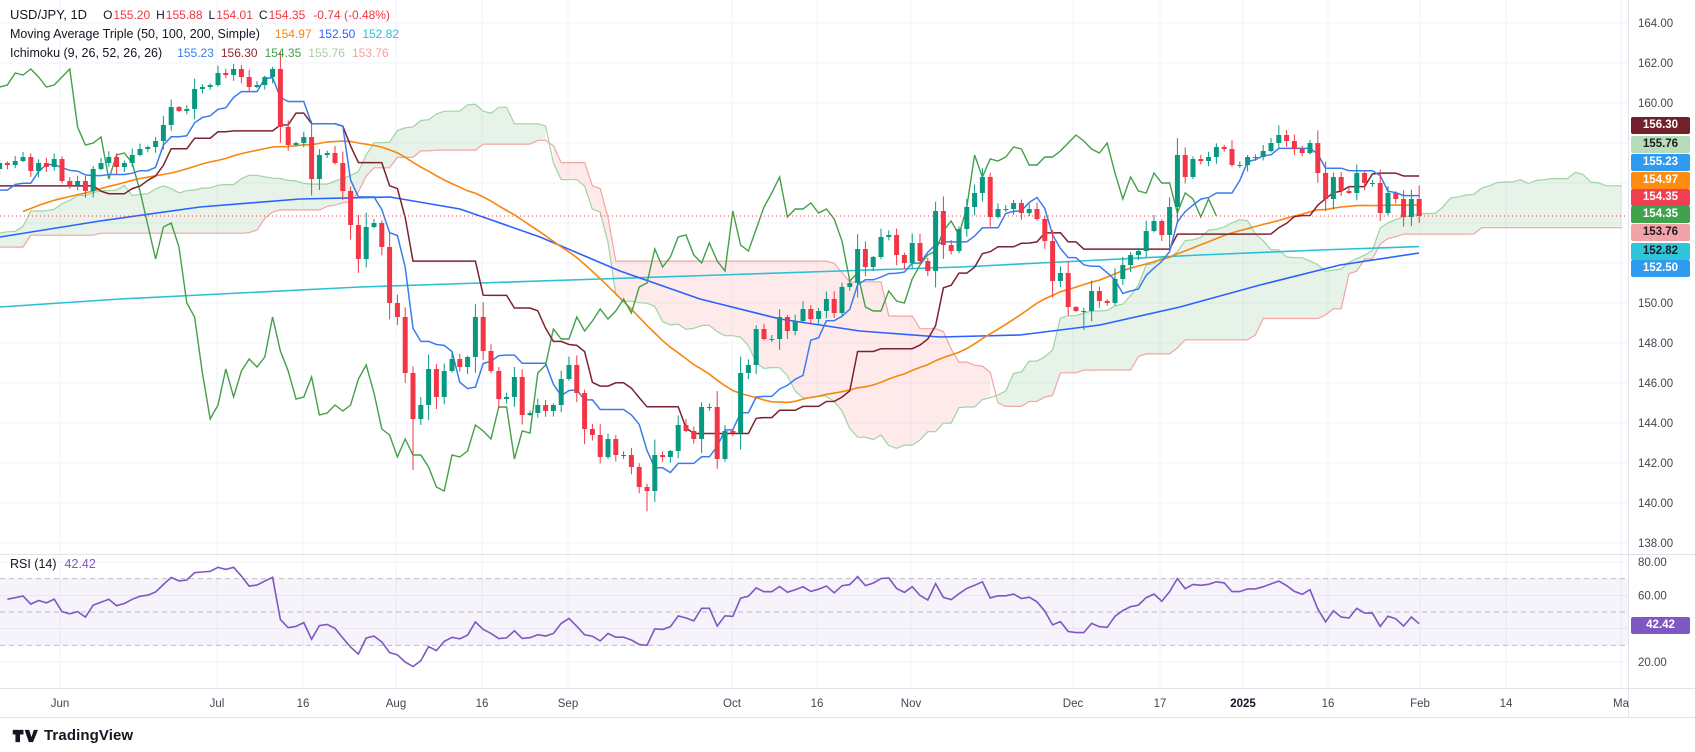 The width and height of the screenshot is (1695, 752). Describe the element at coordinates (1160, 704) in the screenshot. I see `time-axis-label: 17` at that location.